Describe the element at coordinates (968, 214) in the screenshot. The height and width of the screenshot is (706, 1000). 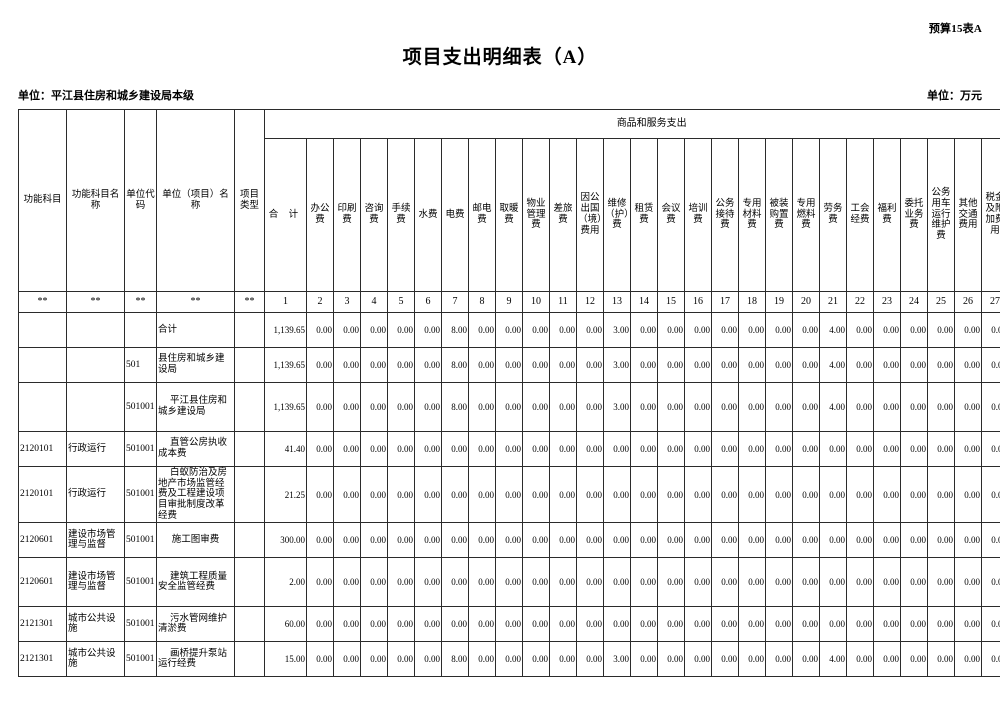
I see `th-value-label: 其他交通费用` at that location.